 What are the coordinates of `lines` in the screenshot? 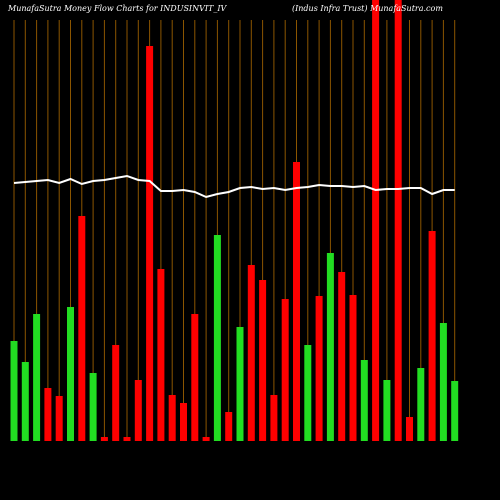 It's located at (234, 186).